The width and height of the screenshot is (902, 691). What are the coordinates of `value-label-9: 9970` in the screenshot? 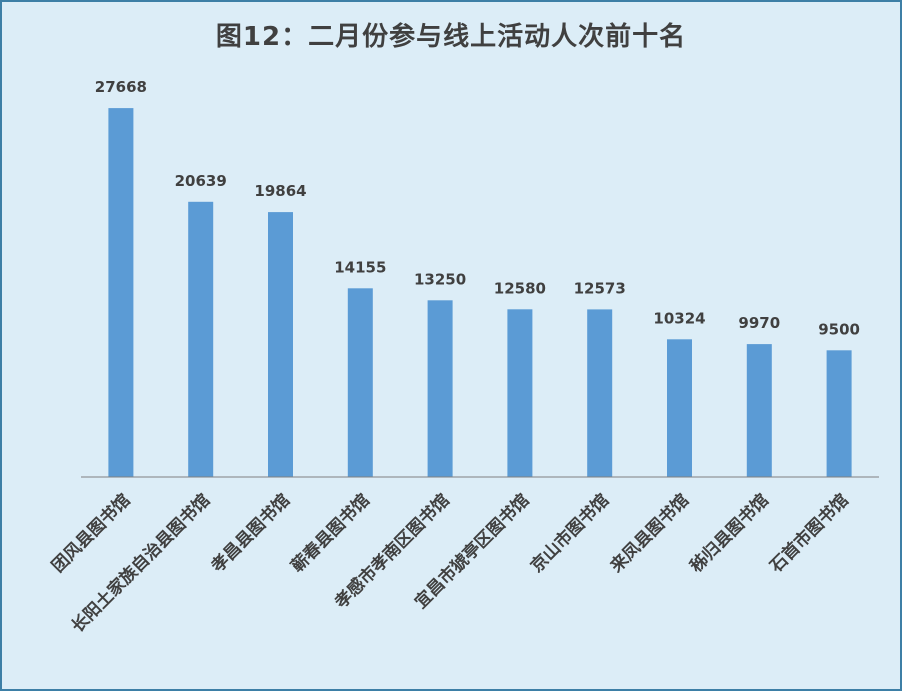 It's located at (759, 323).